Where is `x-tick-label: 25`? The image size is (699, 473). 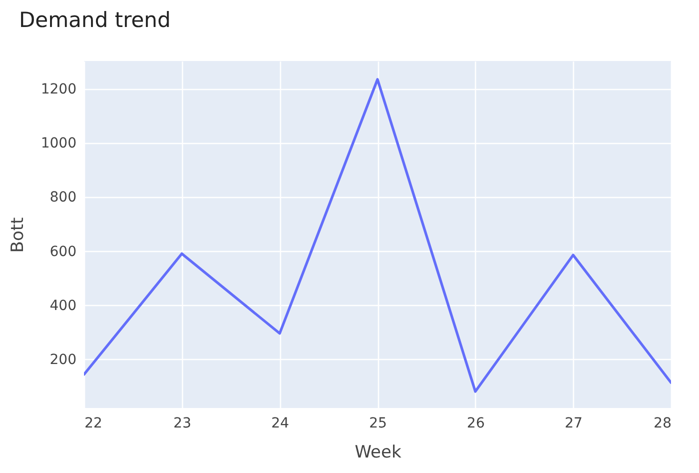 x-tick-label: 25 is located at coordinates (378, 424).